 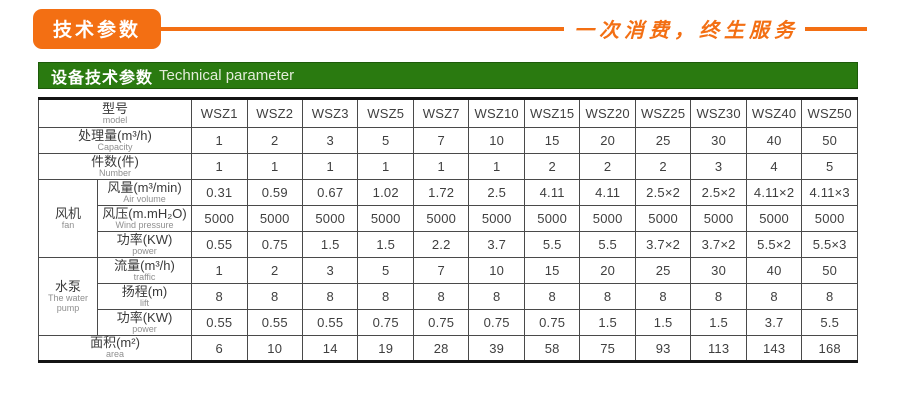 I want to click on row-label-zh: 流量(m³/h), so click(x=144, y=265).